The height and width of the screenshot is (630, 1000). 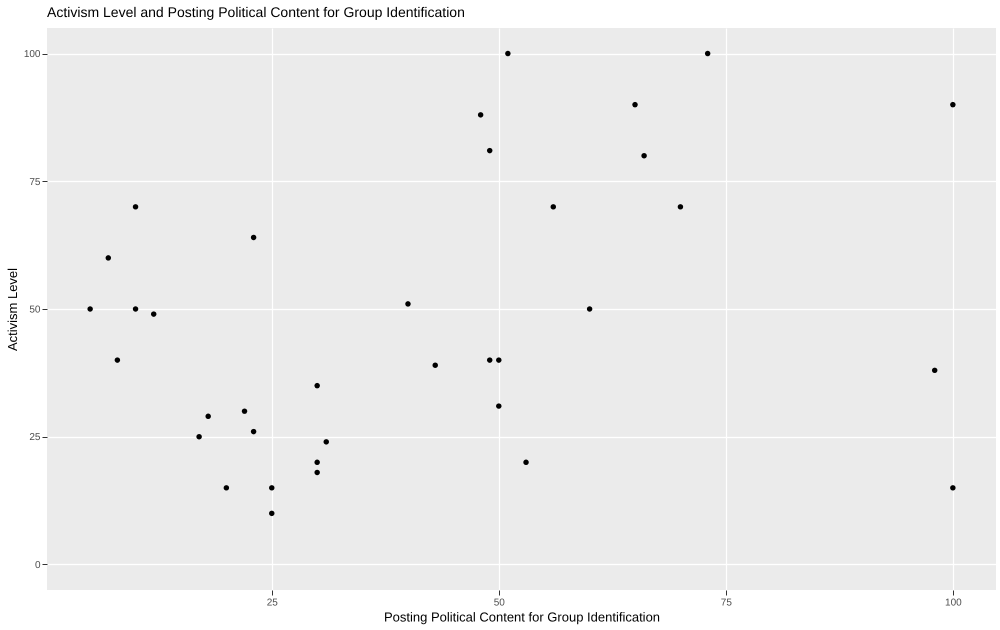 I want to click on x-tick-label: 50, so click(x=500, y=603).